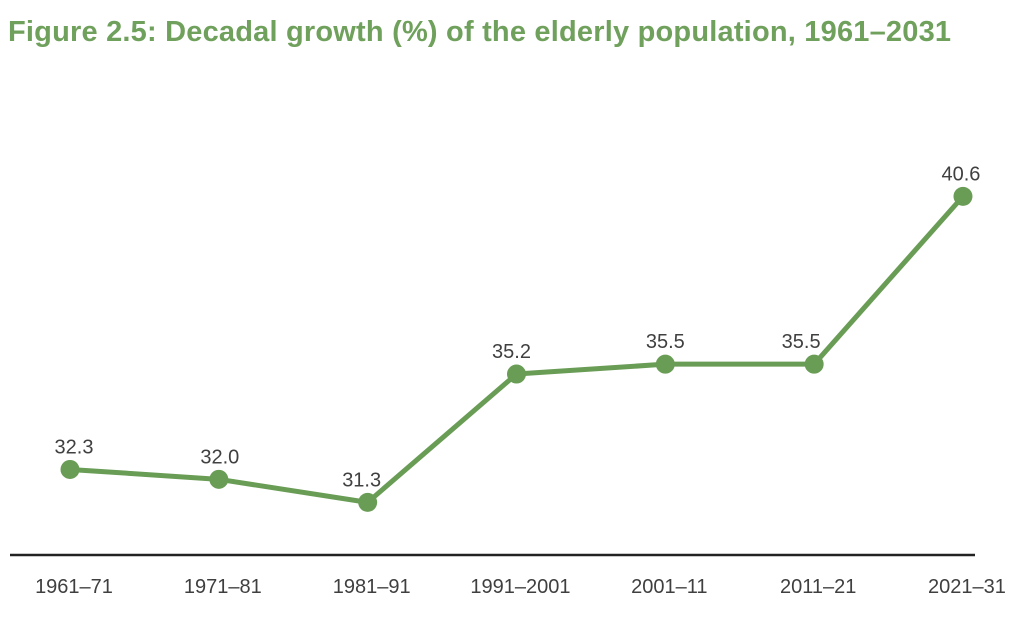 The height and width of the screenshot is (621, 1024). What do you see at coordinates (74, 587) in the screenshot?
I see `x-axis-tick-label: 1961–71` at bounding box center [74, 587].